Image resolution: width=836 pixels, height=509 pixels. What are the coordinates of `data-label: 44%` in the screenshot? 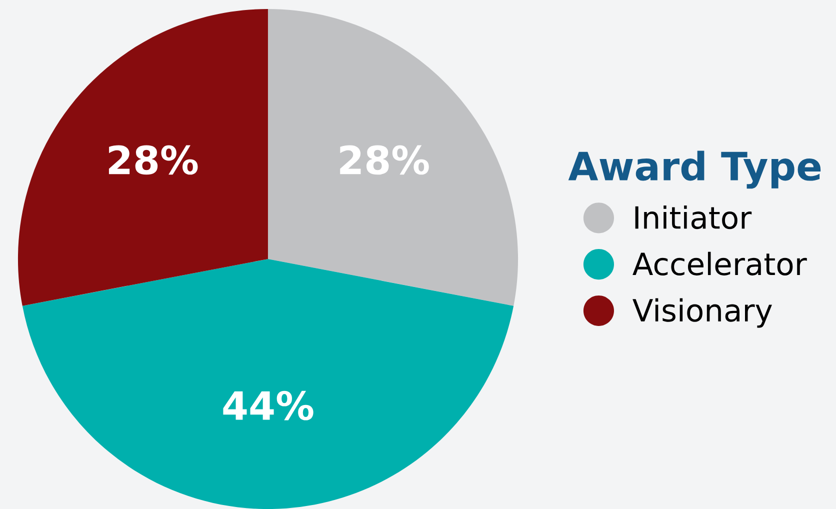 It's located at (268, 405).